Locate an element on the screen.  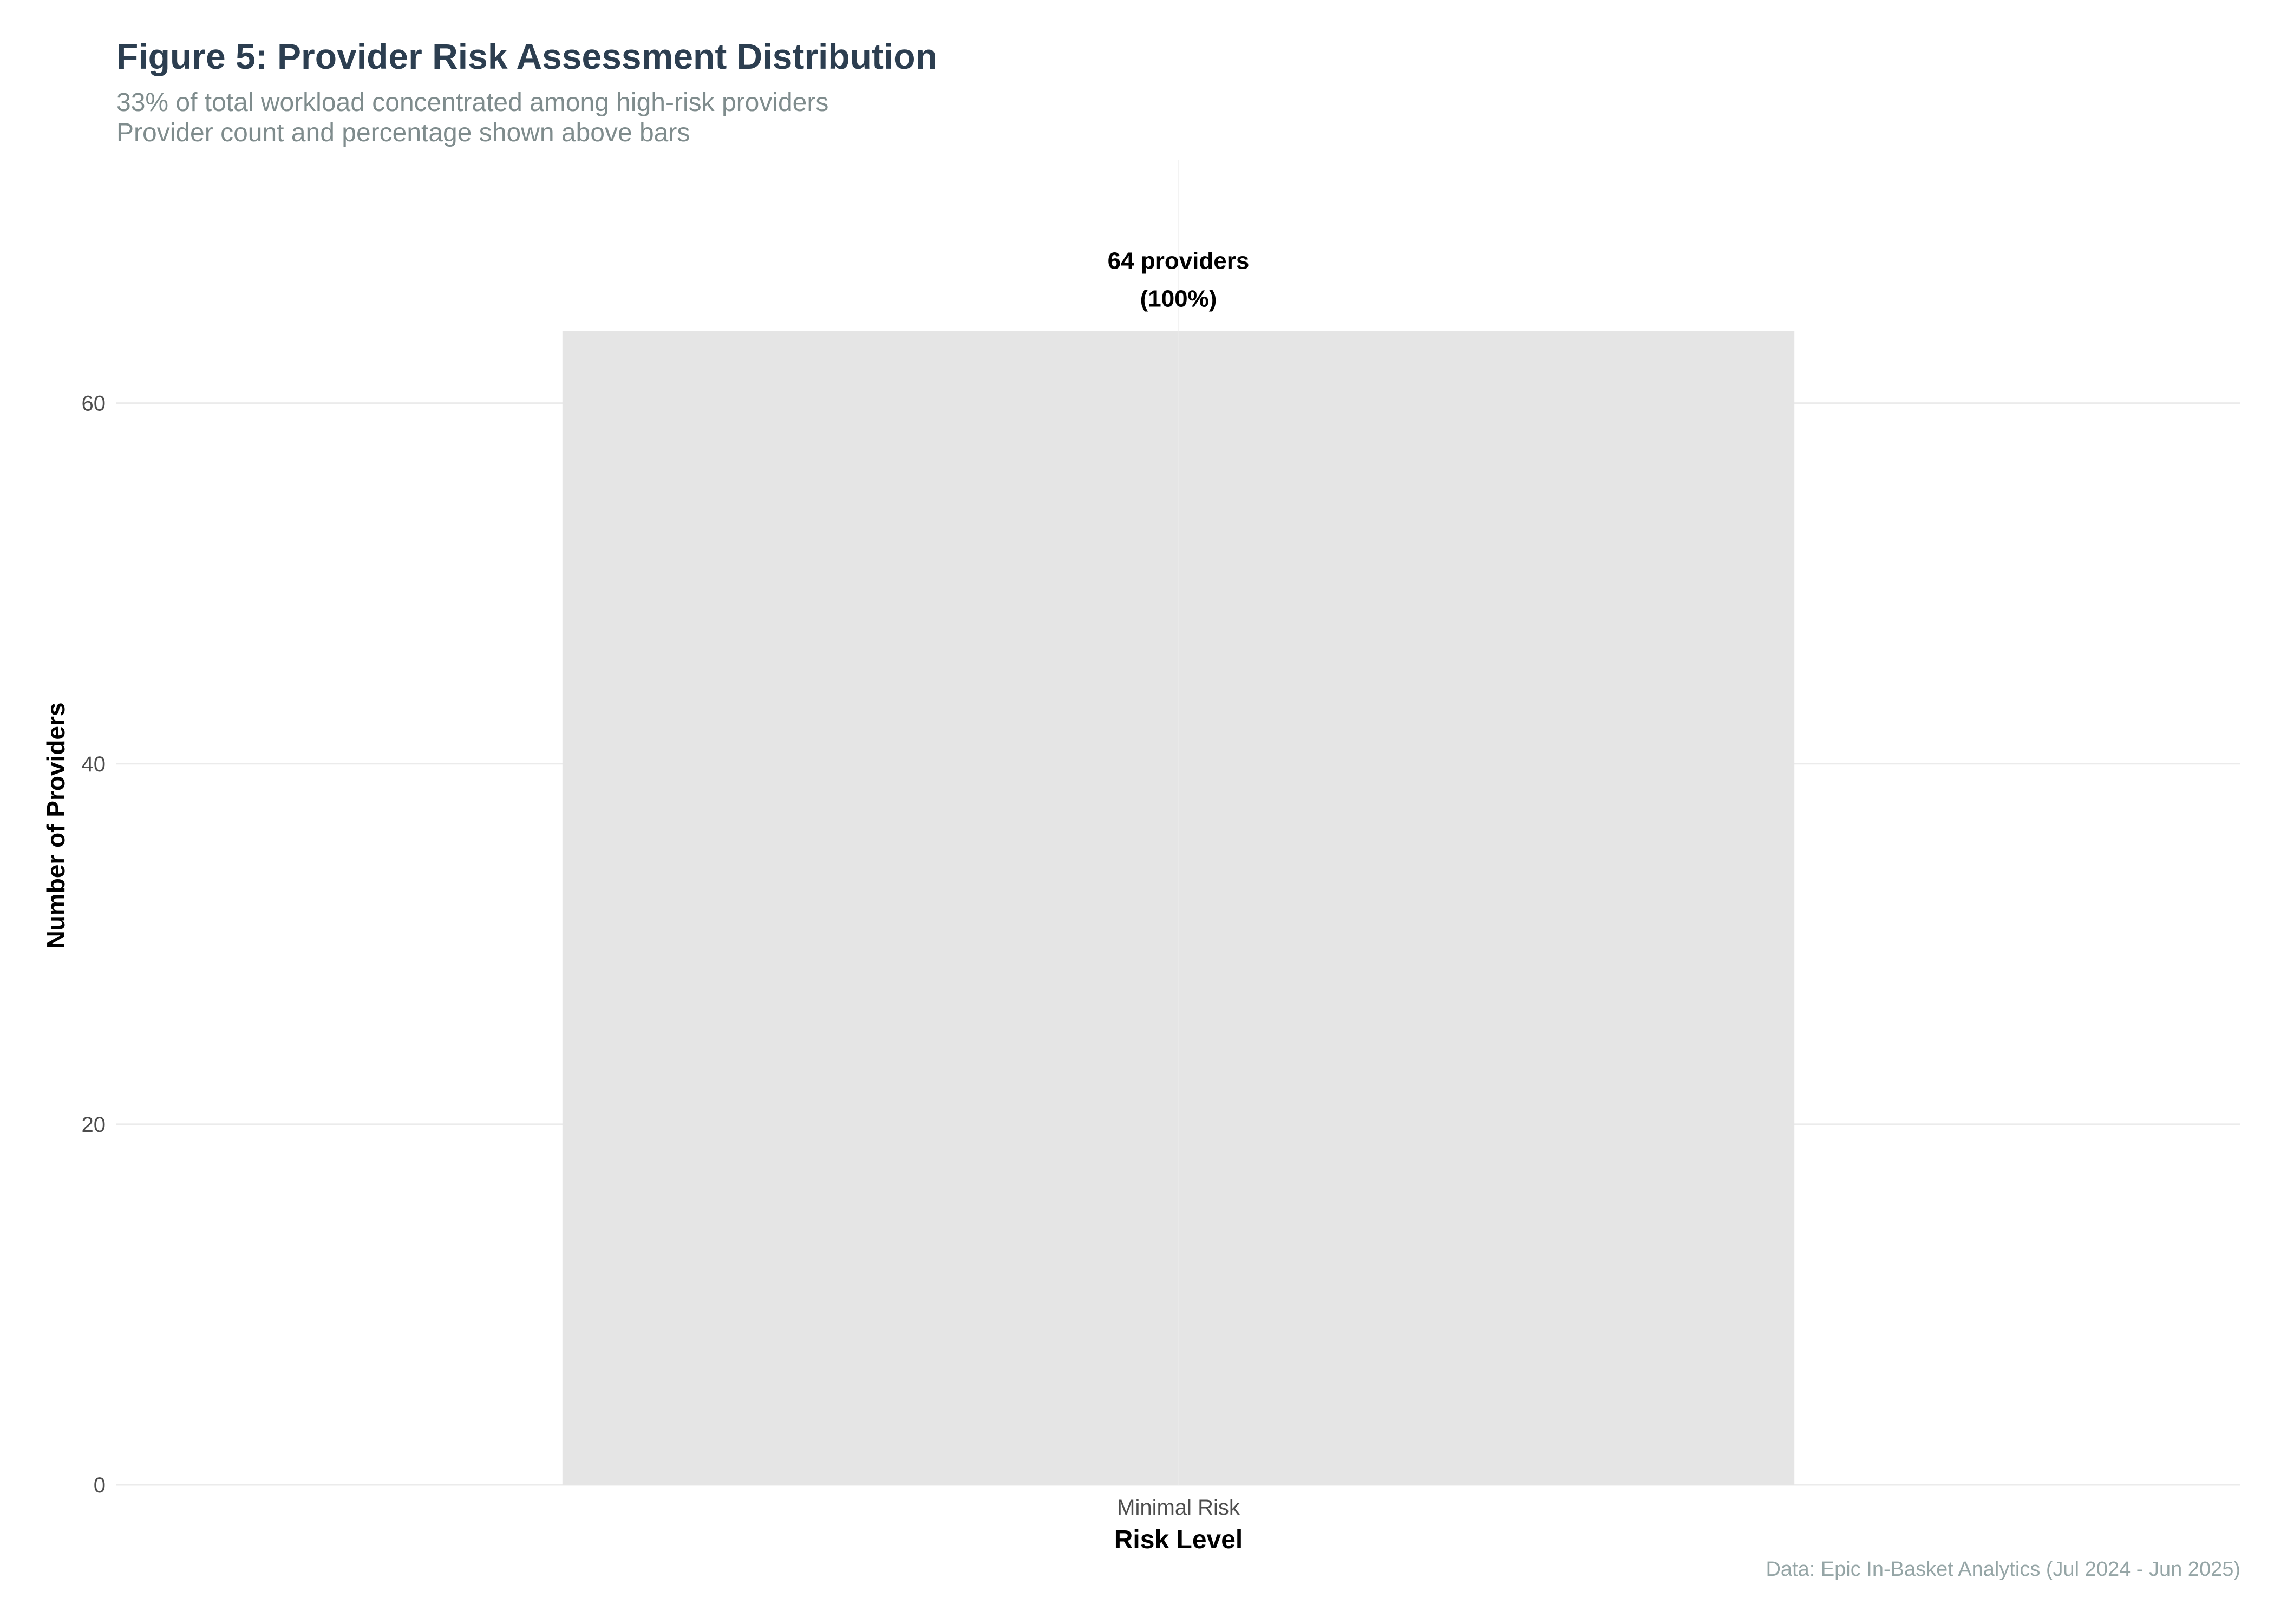
y-tick-label: 20 is located at coordinates (94, 1125).